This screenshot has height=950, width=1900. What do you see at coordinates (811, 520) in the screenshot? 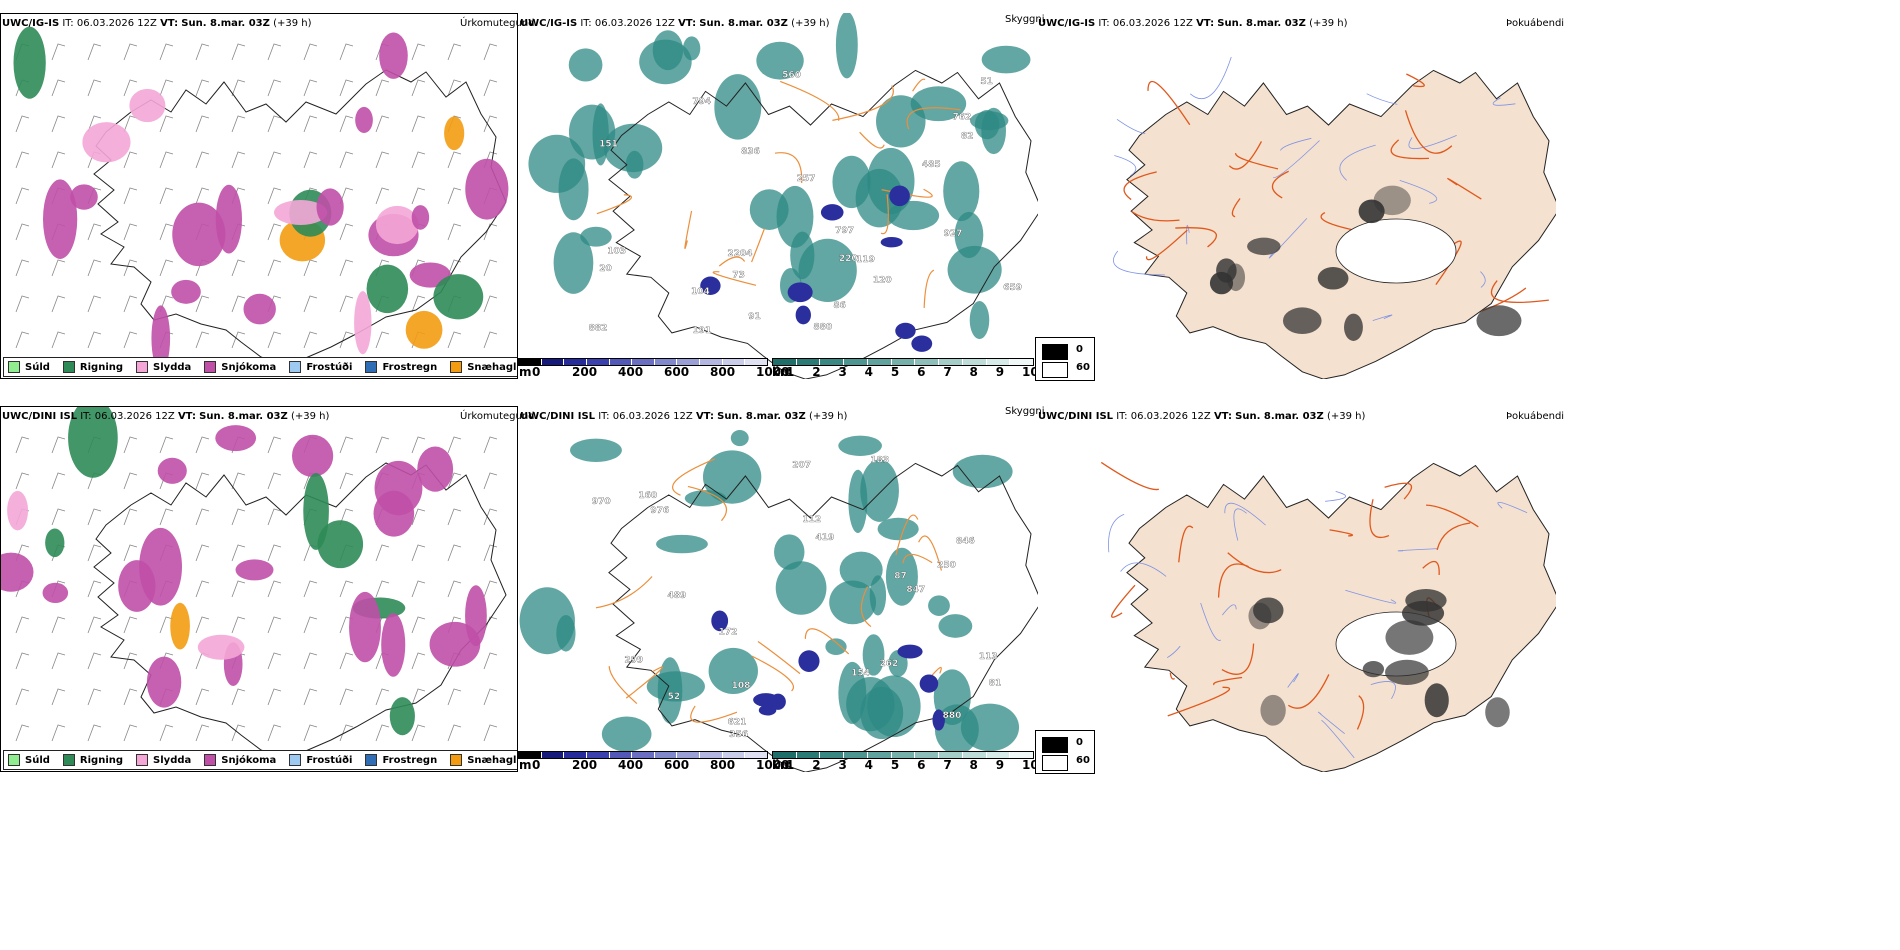
I see `cloudbase-value-label: 112` at bounding box center [811, 520].